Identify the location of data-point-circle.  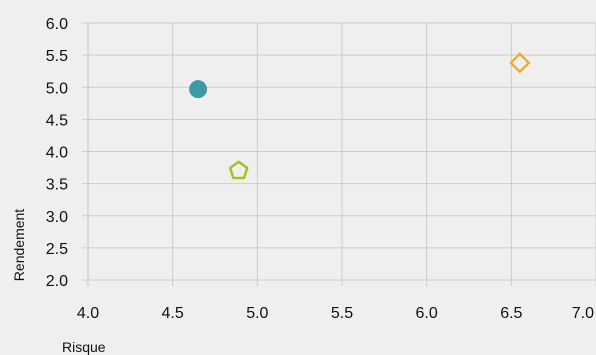
(198, 89).